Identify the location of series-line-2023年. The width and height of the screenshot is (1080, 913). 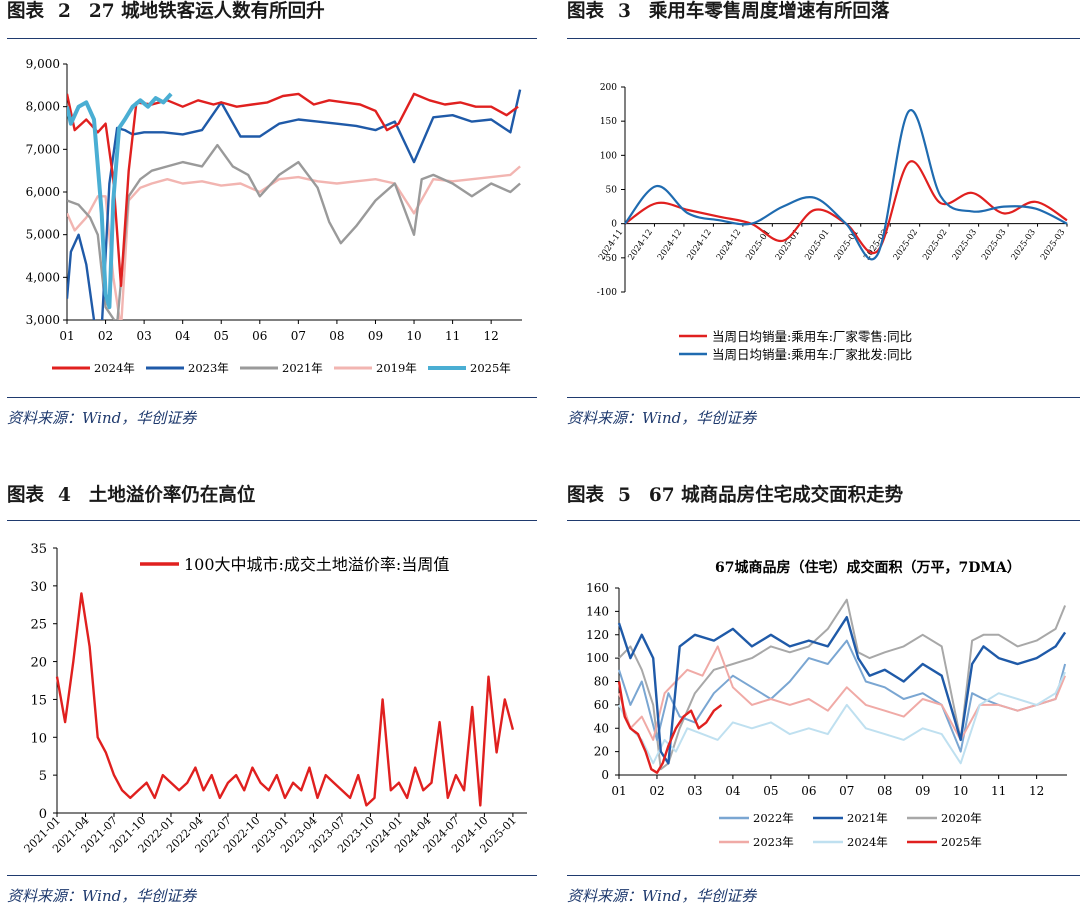
(842, 693).